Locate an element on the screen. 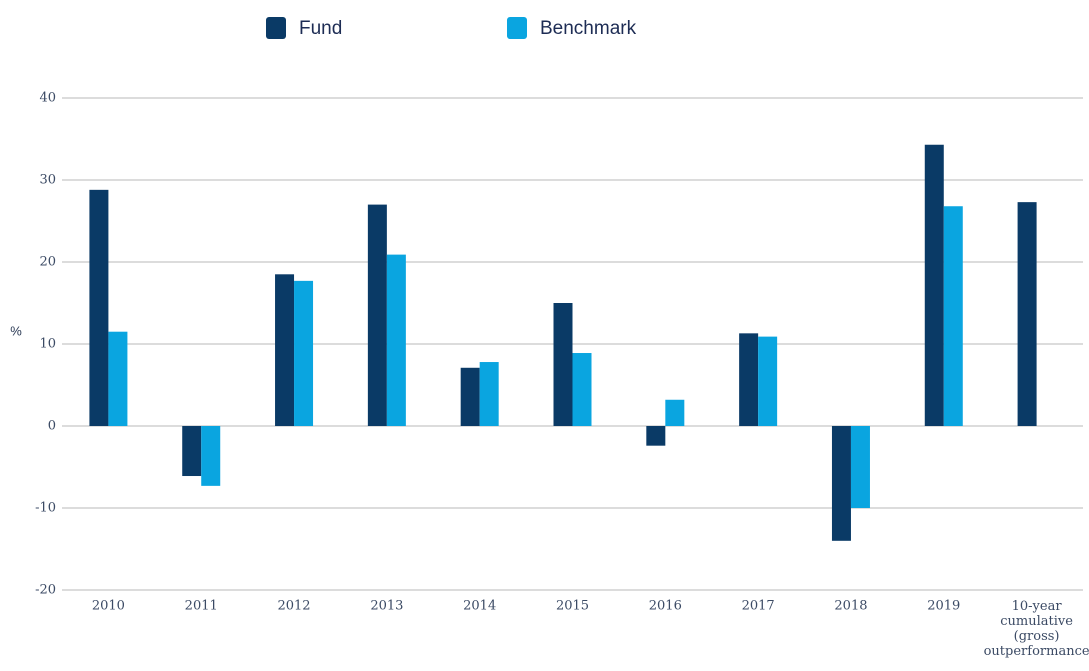 The height and width of the screenshot is (671, 1089). x-tick-label: 2013 is located at coordinates (386, 606).